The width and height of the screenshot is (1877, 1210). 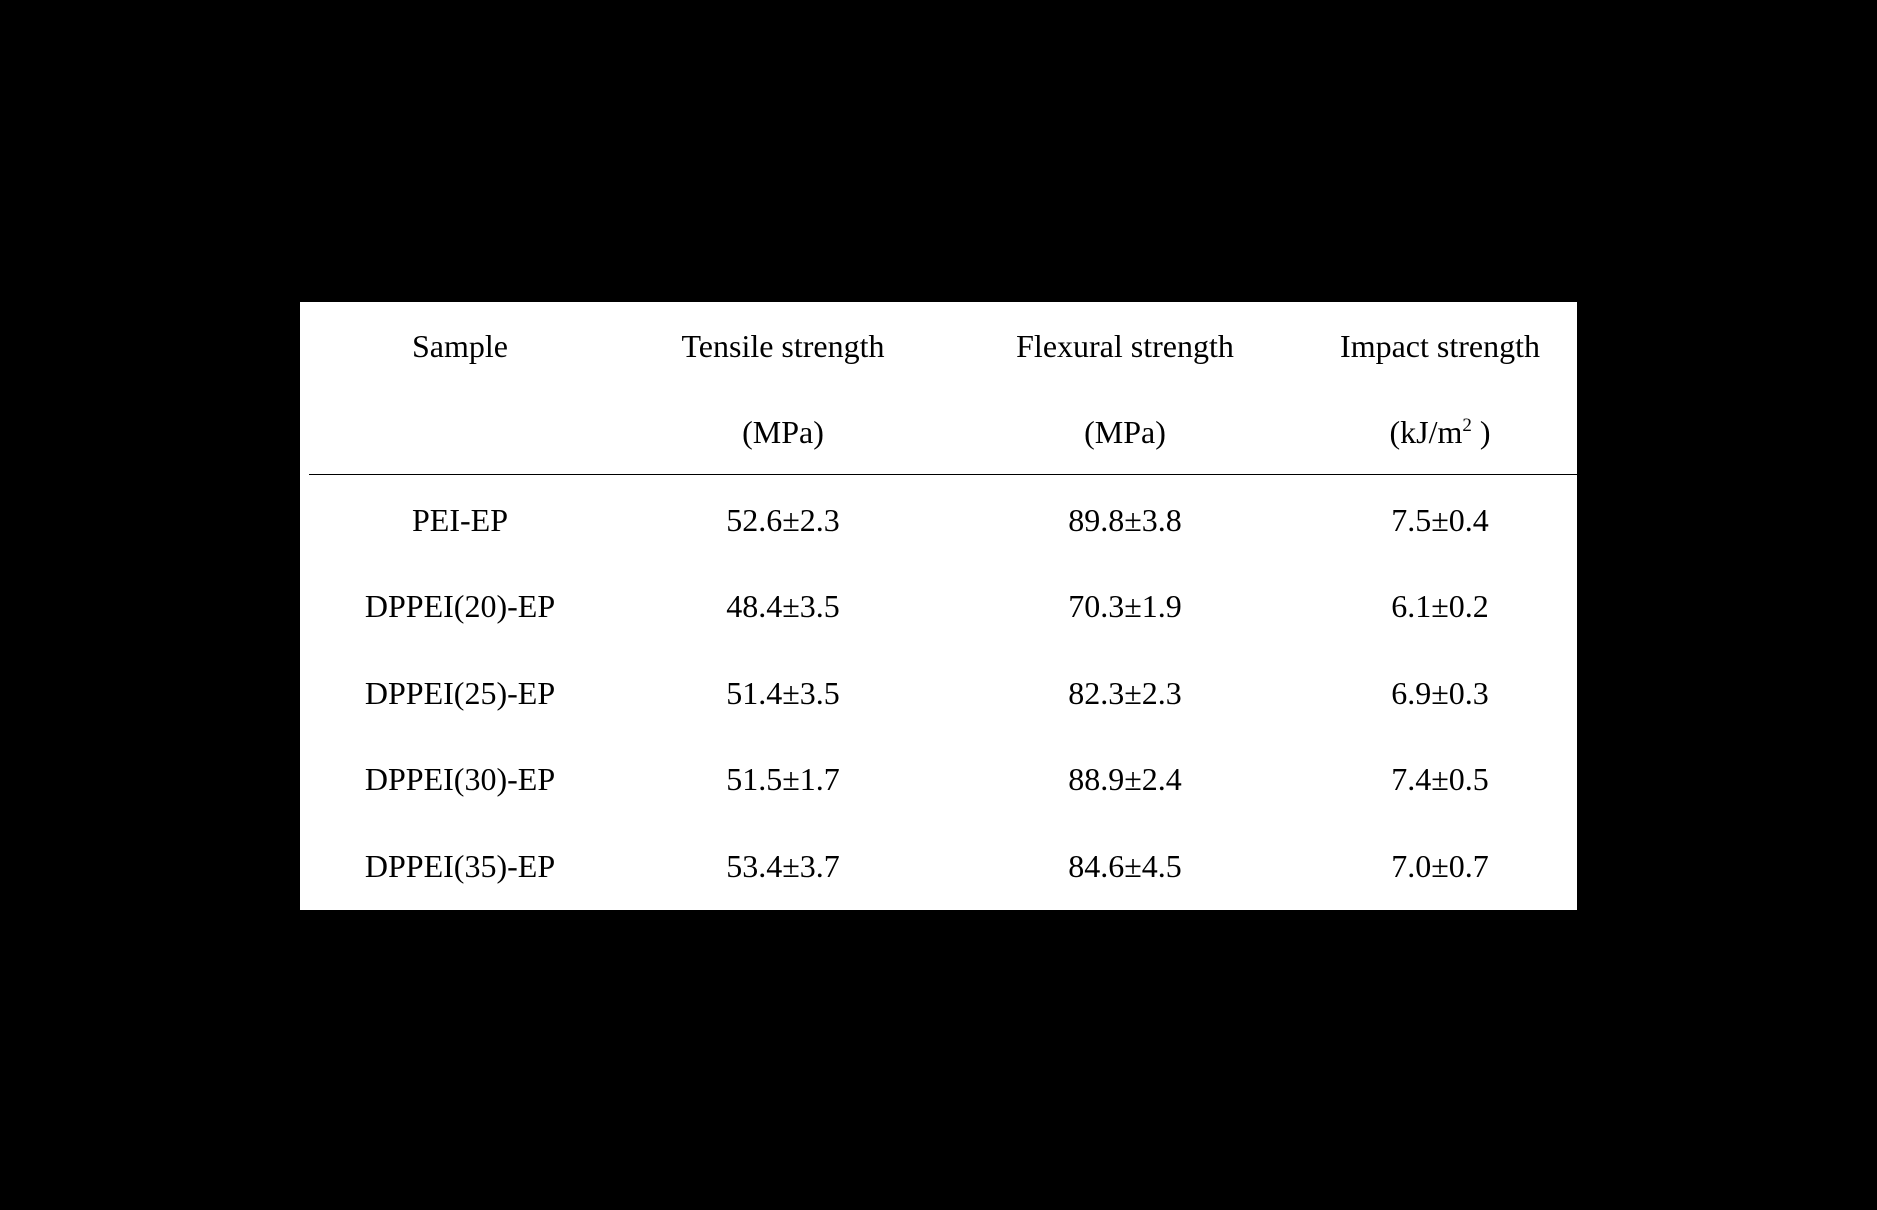 I want to click on cell-sample: DPPEI(25)-EP, so click(x=460, y=693).